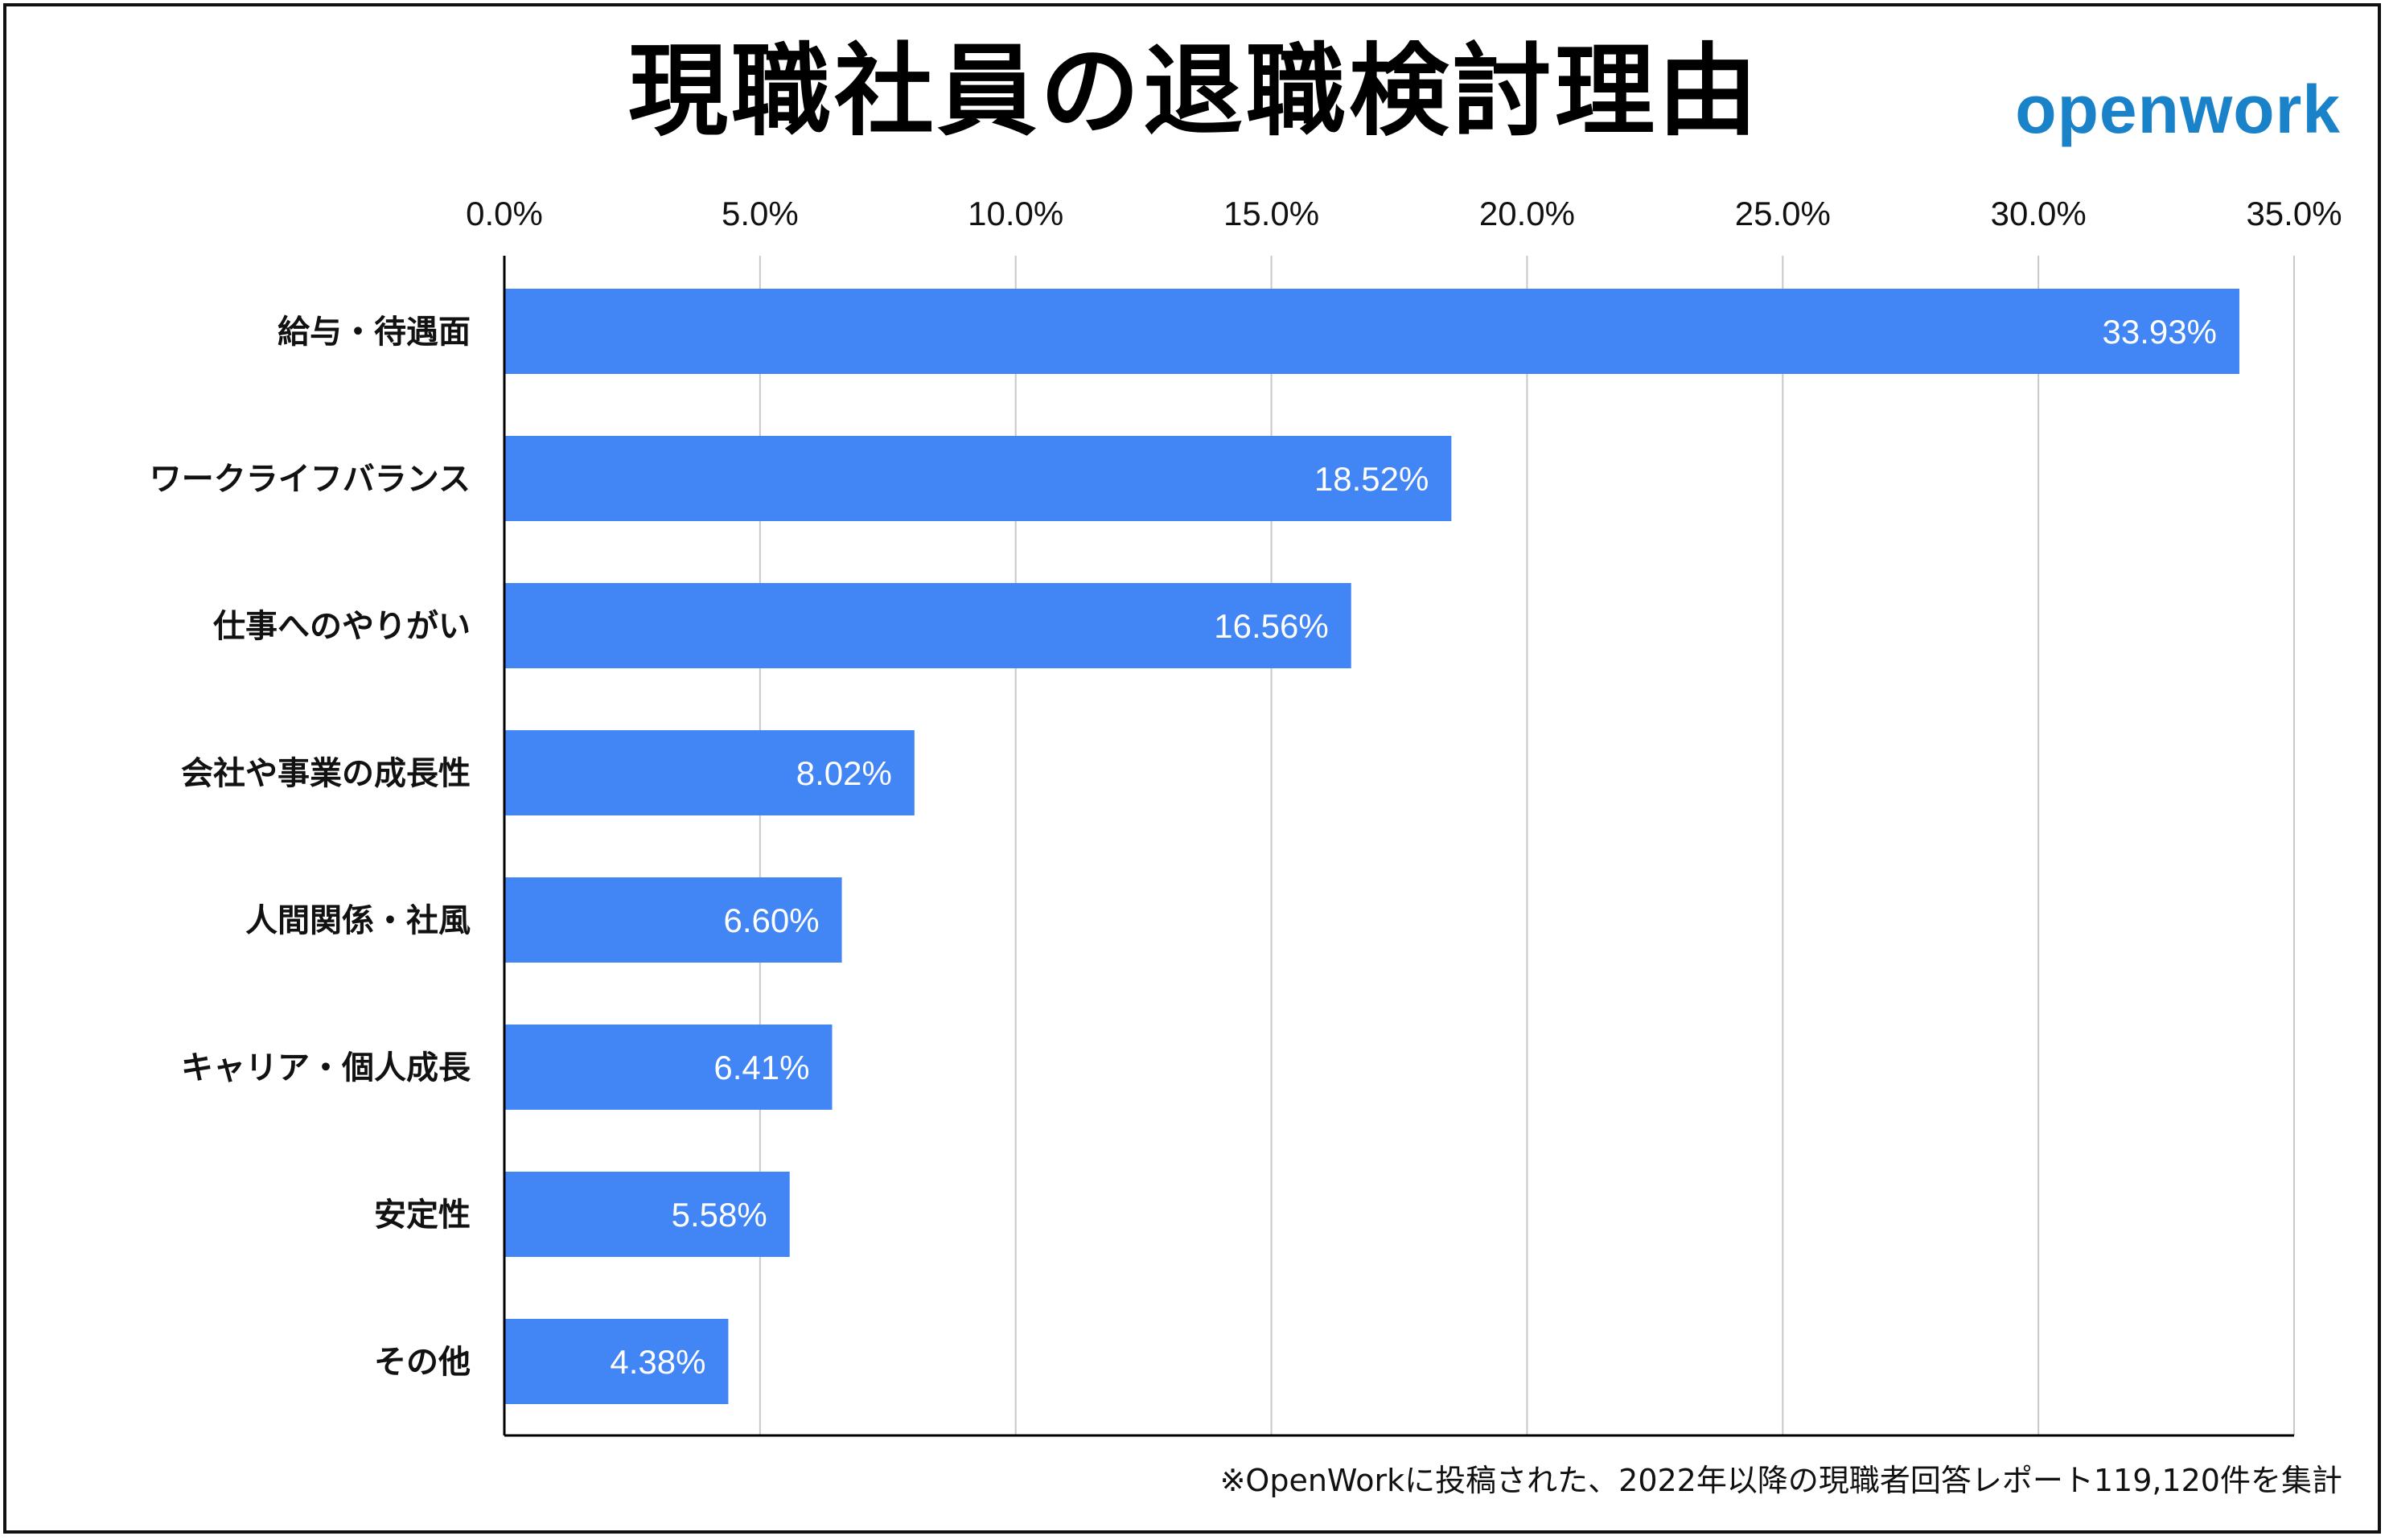 The image size is (2389, 1540). What do you see at coordinates (1783, 213) in the screenshot?
I see `x-tick-label: 25.0%` at bounding box center [1783, 213].